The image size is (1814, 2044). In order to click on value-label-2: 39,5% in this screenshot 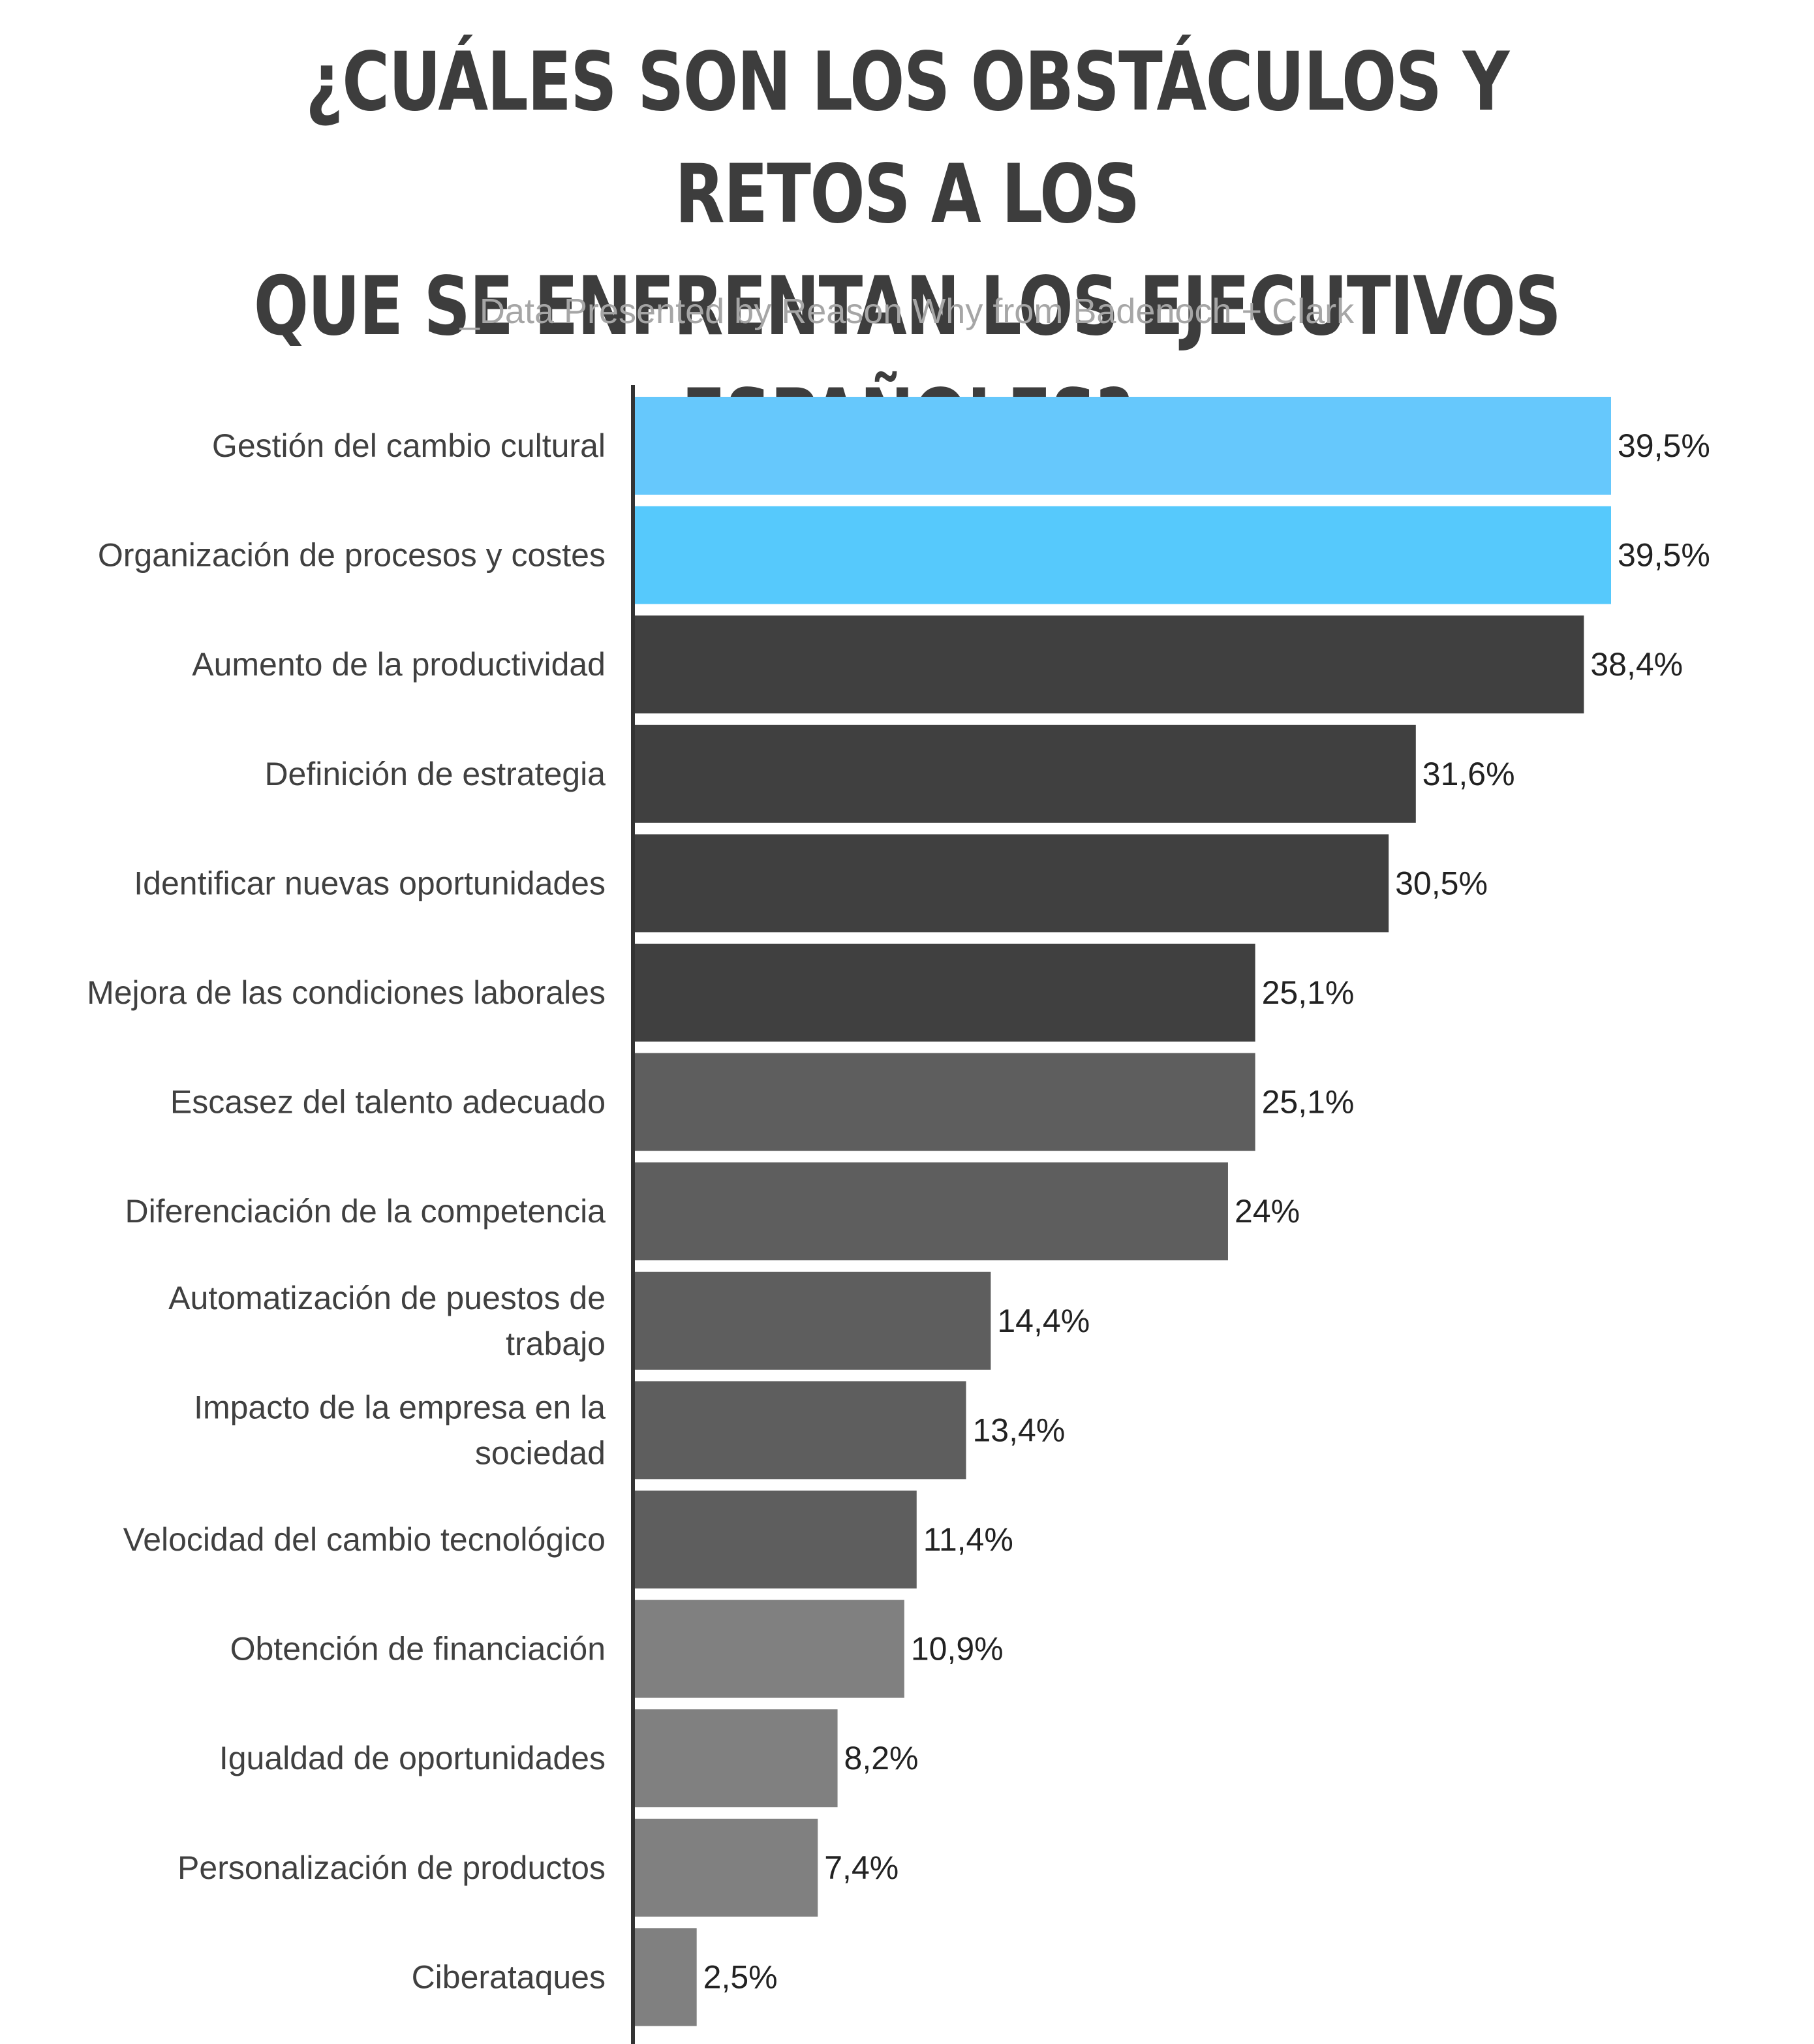, I will do `click(1664, 555)`.